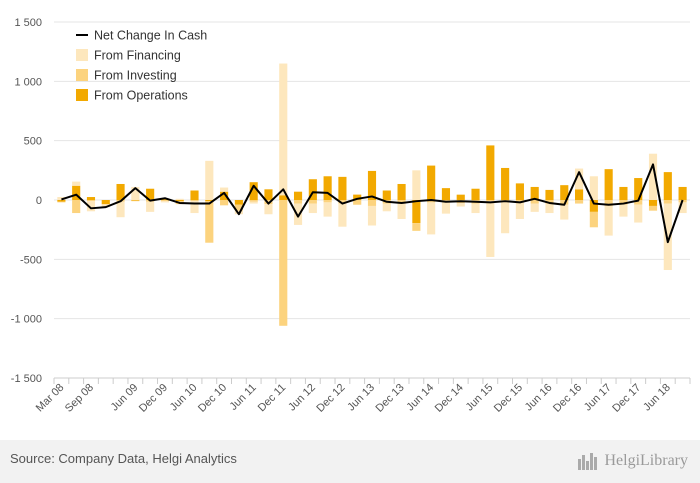 Image resolution: width=700 pixels, height=483 pixels. I want to click on x-tick-label: Jun 09, so click(125, 398).